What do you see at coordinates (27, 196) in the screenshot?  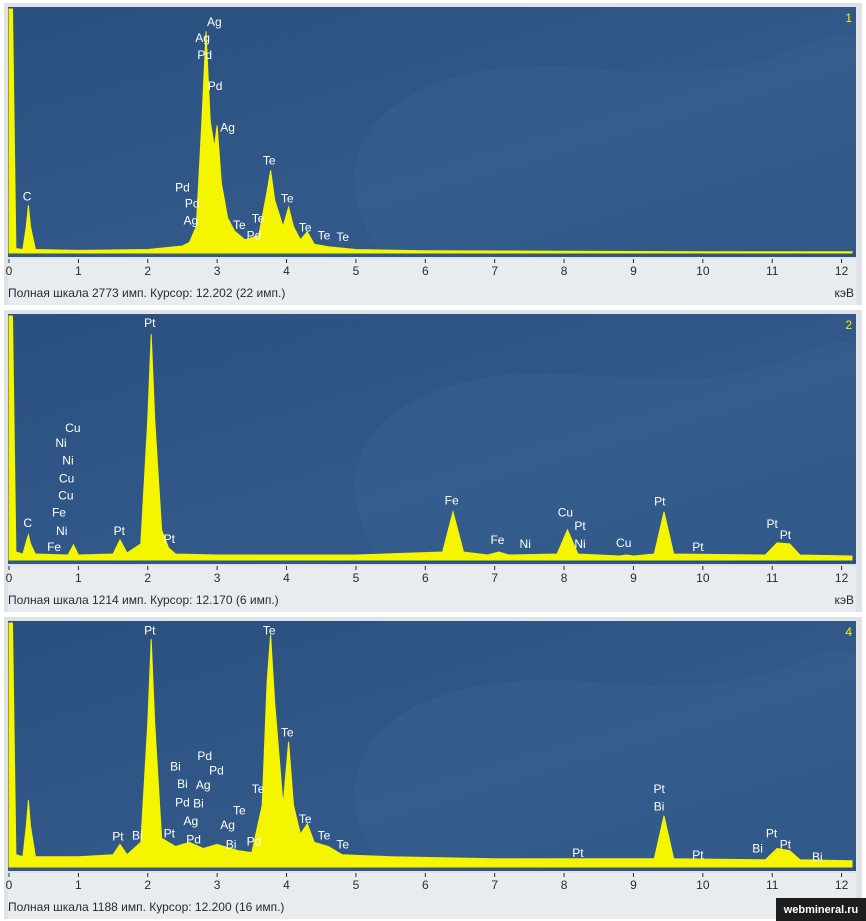 I see `peak-label: C` at bounding box center [27, 196].